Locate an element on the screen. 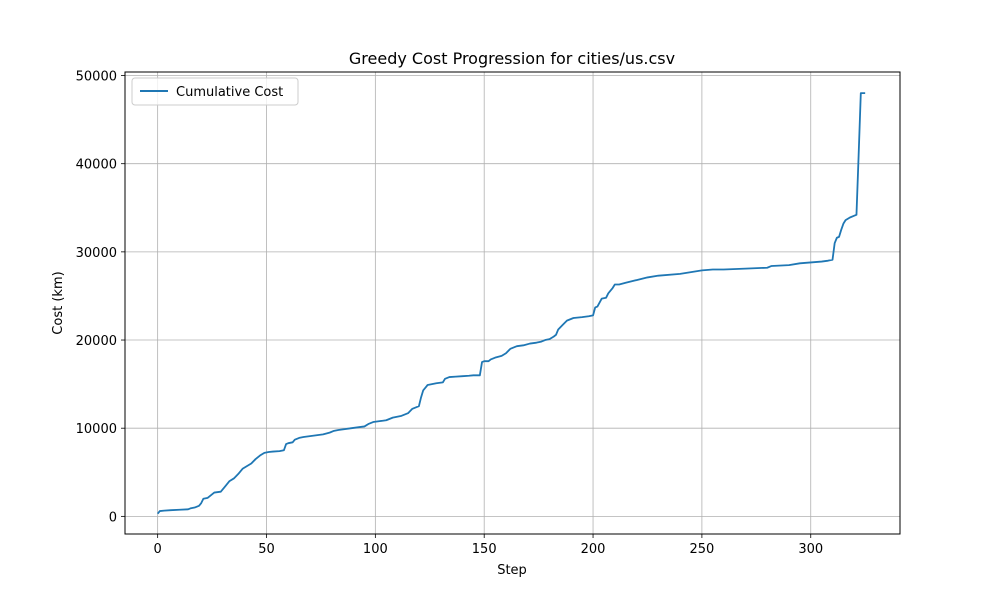  legend: Cumulative Cost is located at coordinates (215, 91).